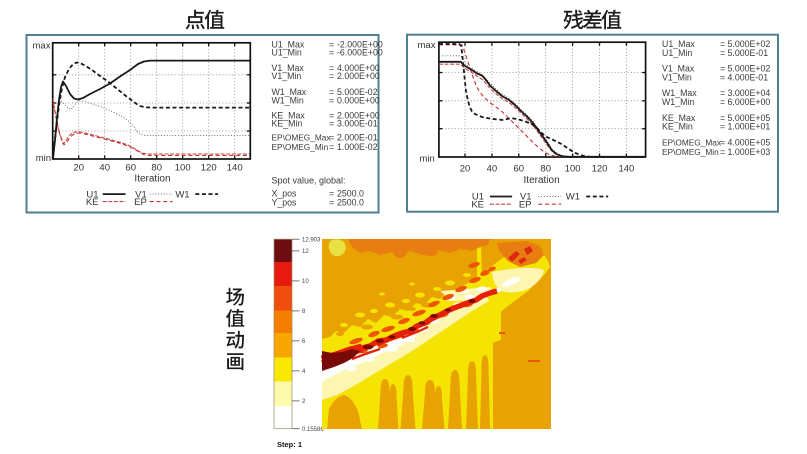 The width and height of the screenshot is (807, 454). Describe the element at coordinates (285, 203) in the screenshot. I see `svg-text: Y_pos` at that location.